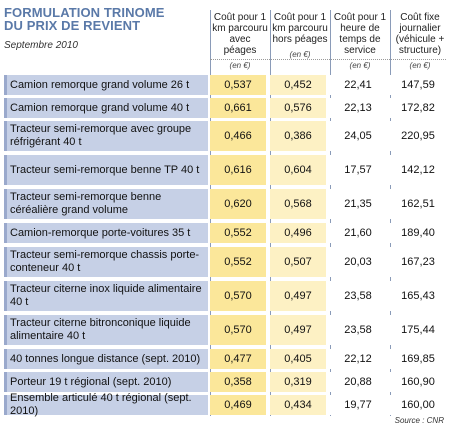  What do you see at coordinates (106, 359) in the screenshot?
I see `row-label: 40 tonnes longue distance (sept. 2010)` at bounding box center [106, 359].